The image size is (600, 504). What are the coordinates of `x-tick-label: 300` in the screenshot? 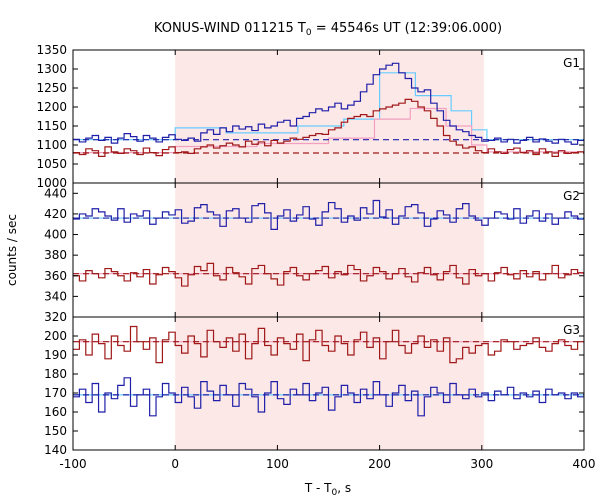 It's located at (481, 464).